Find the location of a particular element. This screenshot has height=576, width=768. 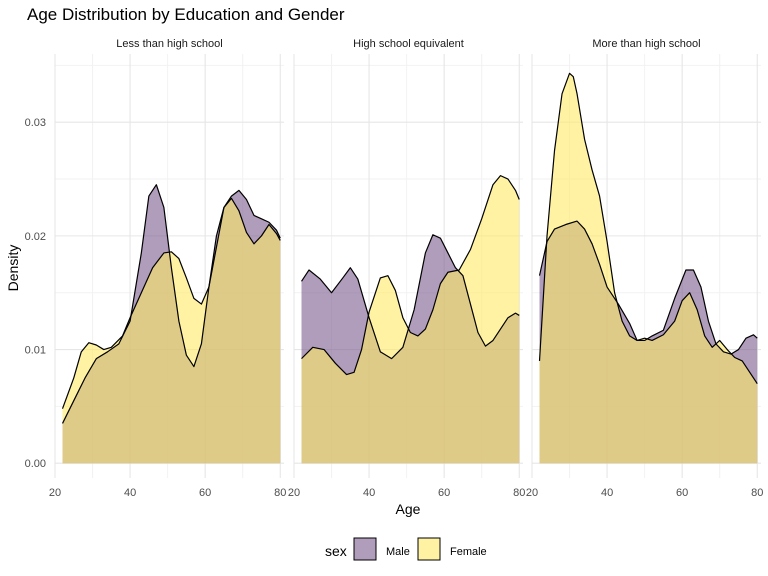

facet-strip-label: More than high school is located at coordinates (646, 44).